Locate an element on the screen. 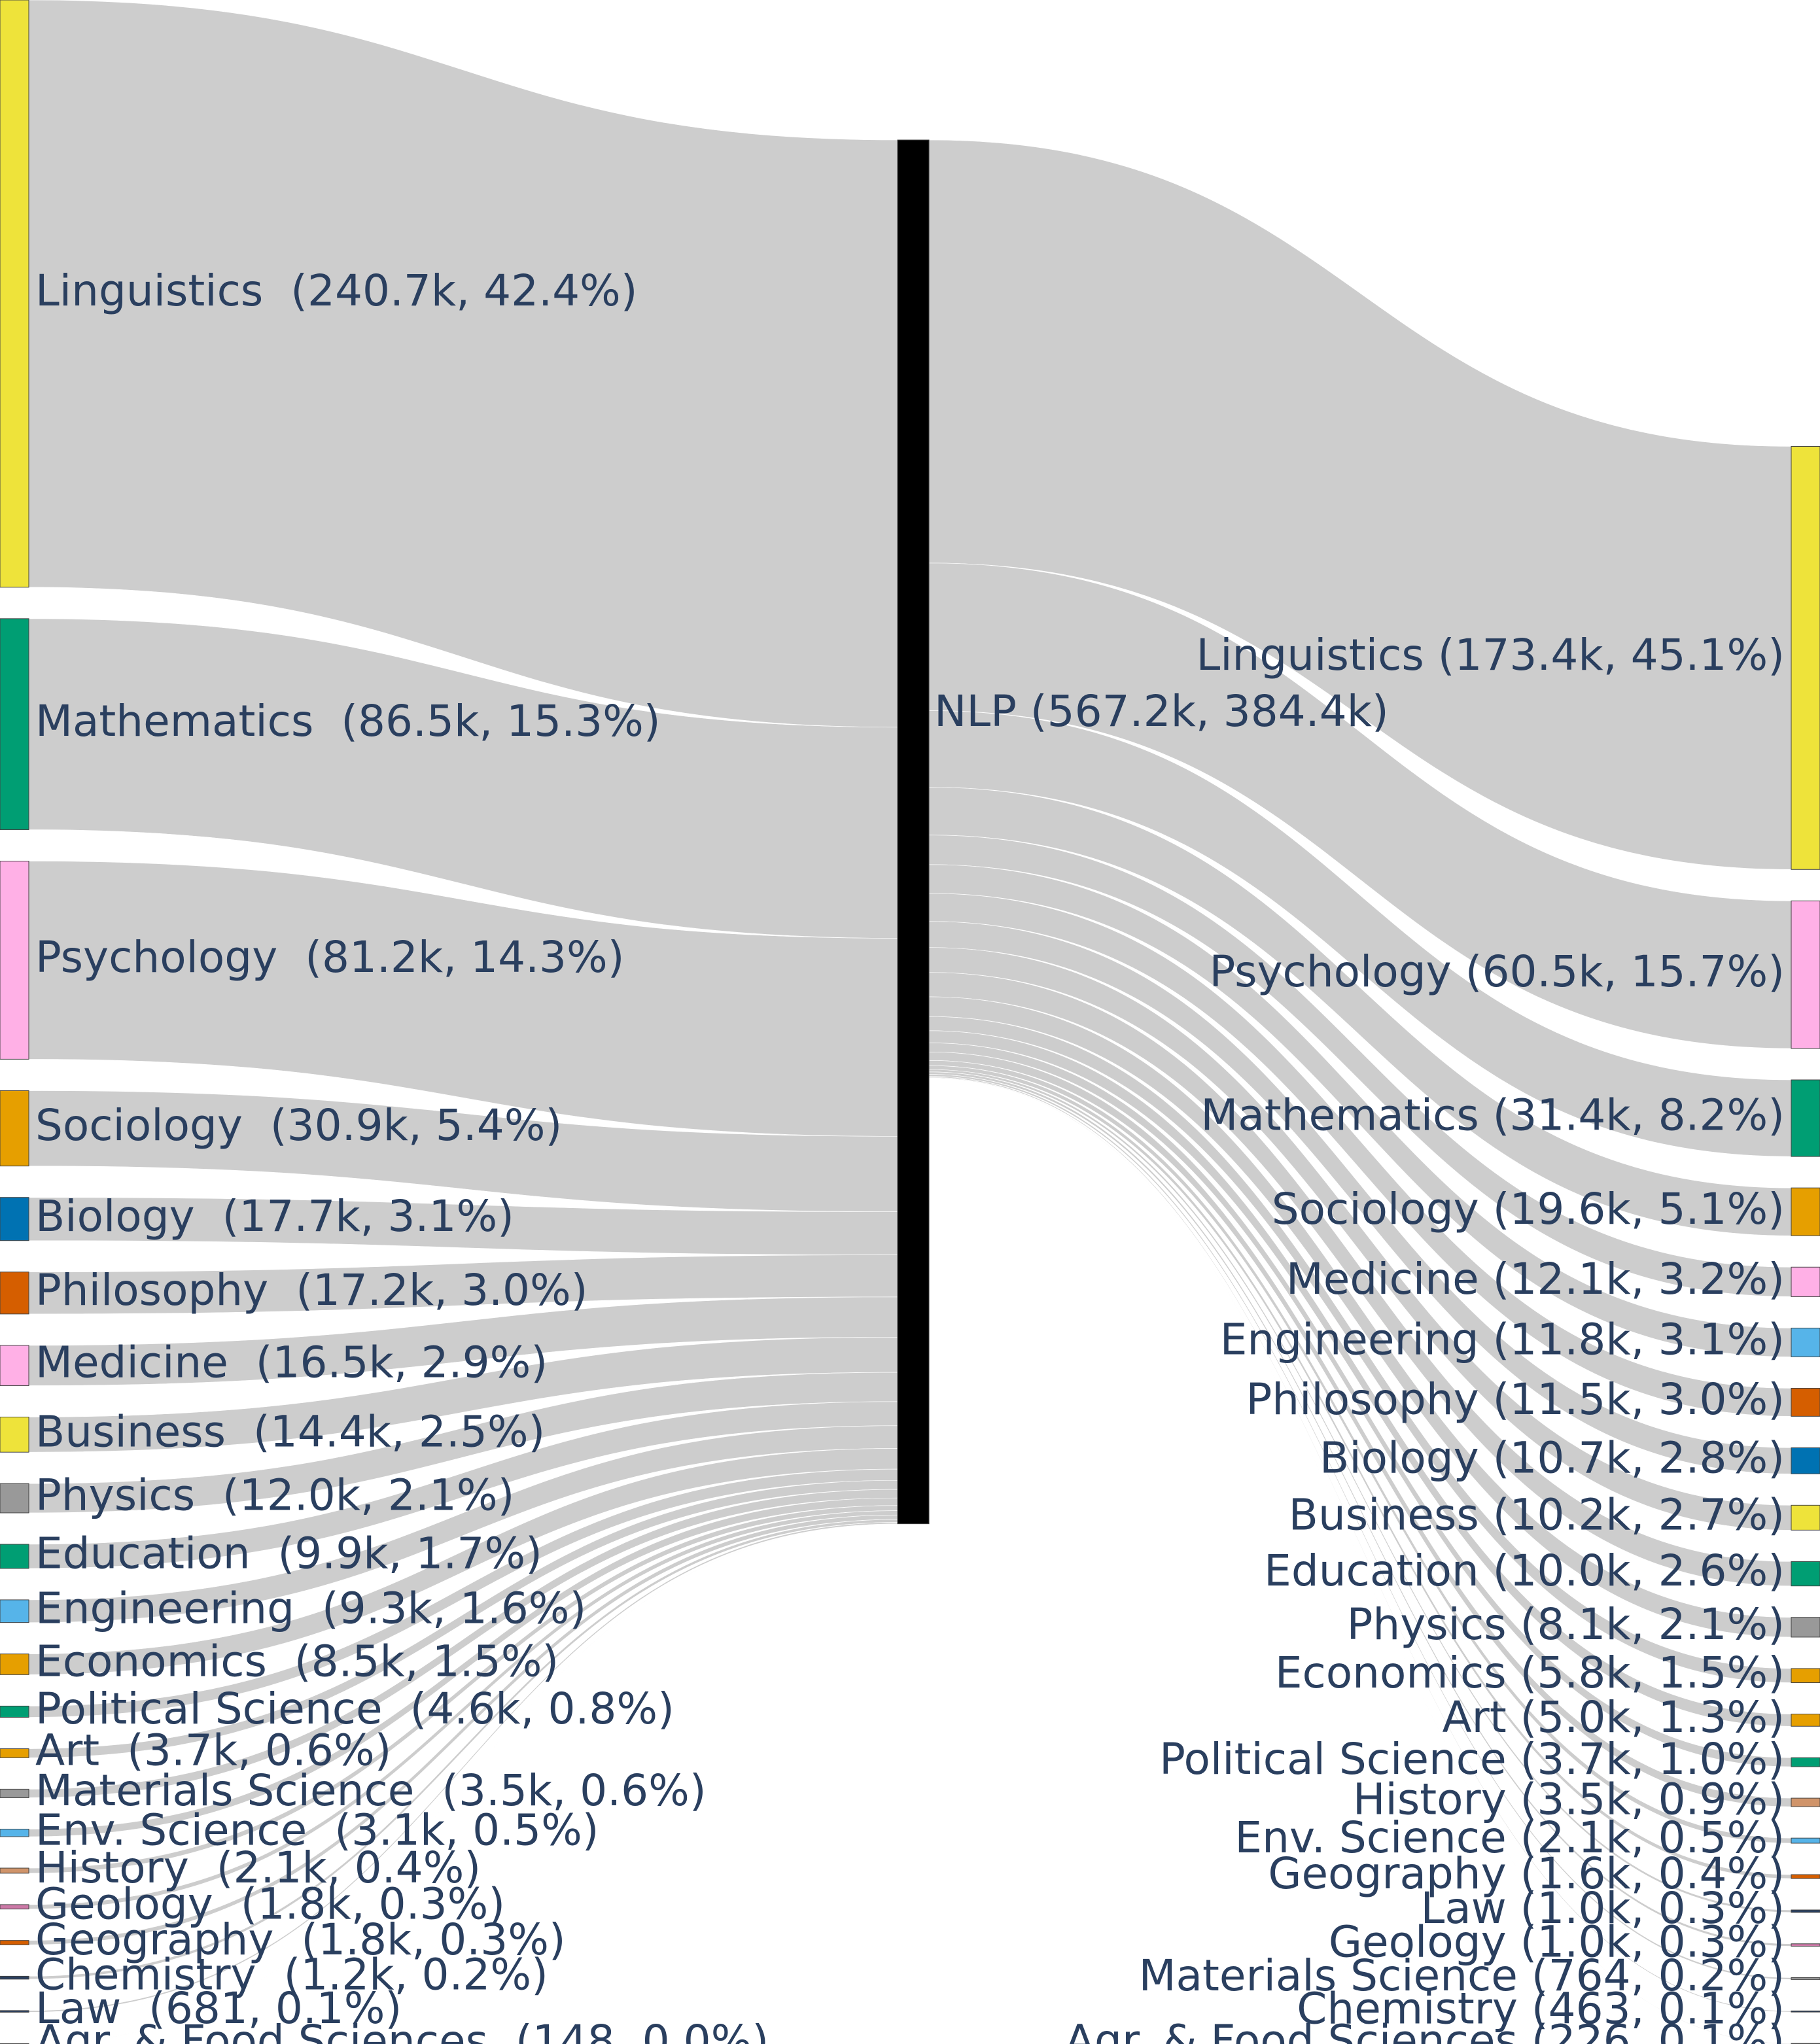 This screenshot has height=2044, width=1820. center-node is located at coordinates (913, 832).